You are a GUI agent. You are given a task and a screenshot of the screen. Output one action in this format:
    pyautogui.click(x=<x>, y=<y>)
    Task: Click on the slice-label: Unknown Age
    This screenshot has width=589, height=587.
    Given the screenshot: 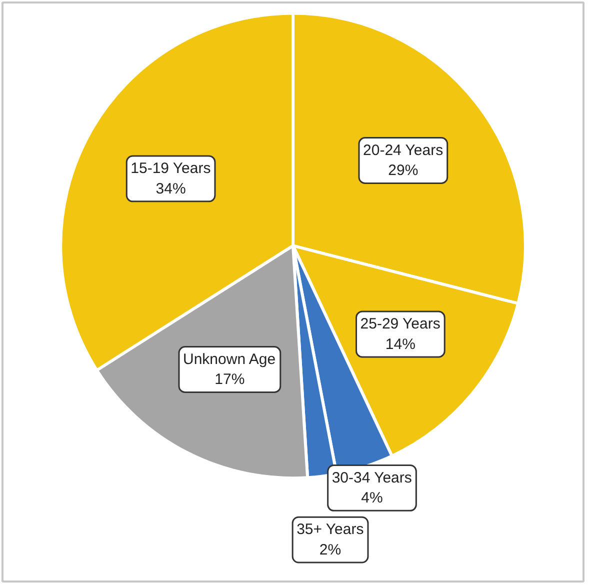 What is the action you would take?
    pyautogui.click(x=229, y=359)
    